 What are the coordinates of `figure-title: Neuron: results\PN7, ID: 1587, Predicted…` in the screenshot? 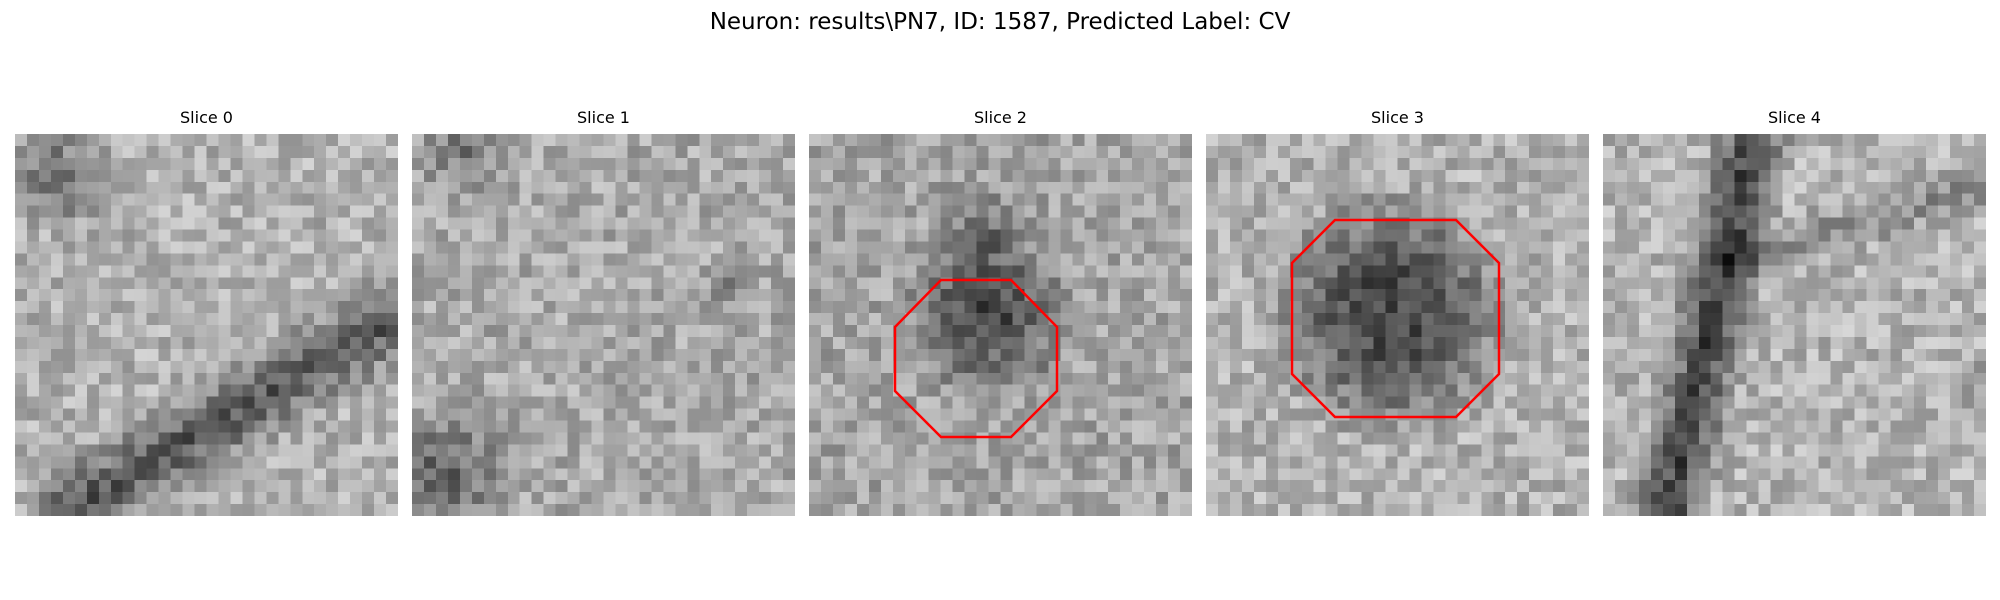 It's located at (1000, 22).